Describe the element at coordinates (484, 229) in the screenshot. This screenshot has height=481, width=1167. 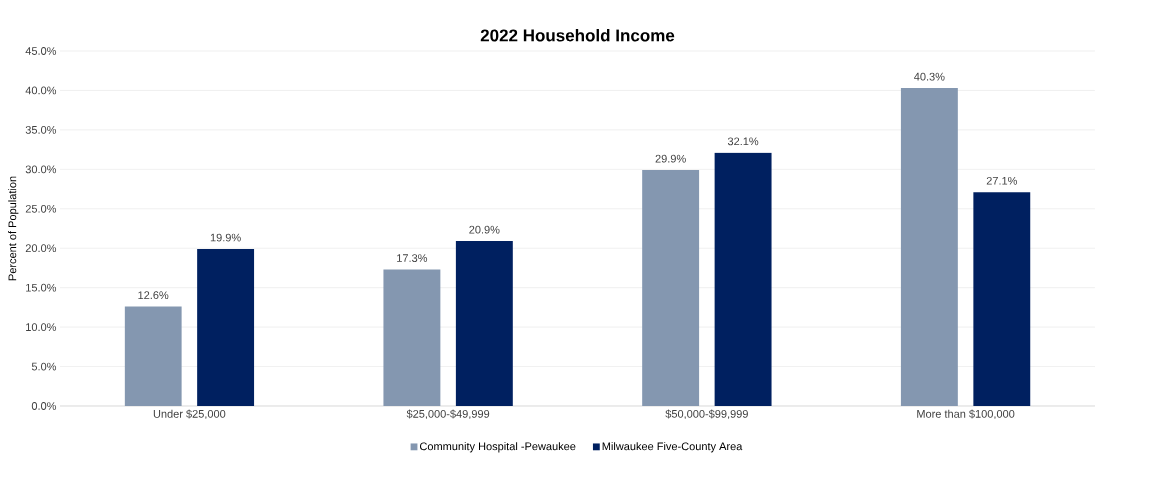
I see `data-label: 20.9%` at that location.